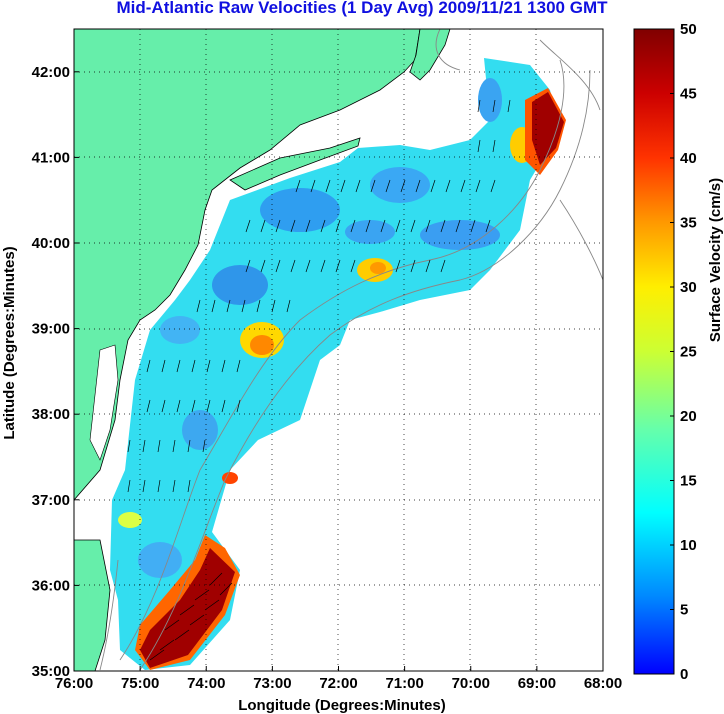 The image size is (724, 714). I want to click on colorbar-label: Surface Velocity (cm/s), so click(715, 260).